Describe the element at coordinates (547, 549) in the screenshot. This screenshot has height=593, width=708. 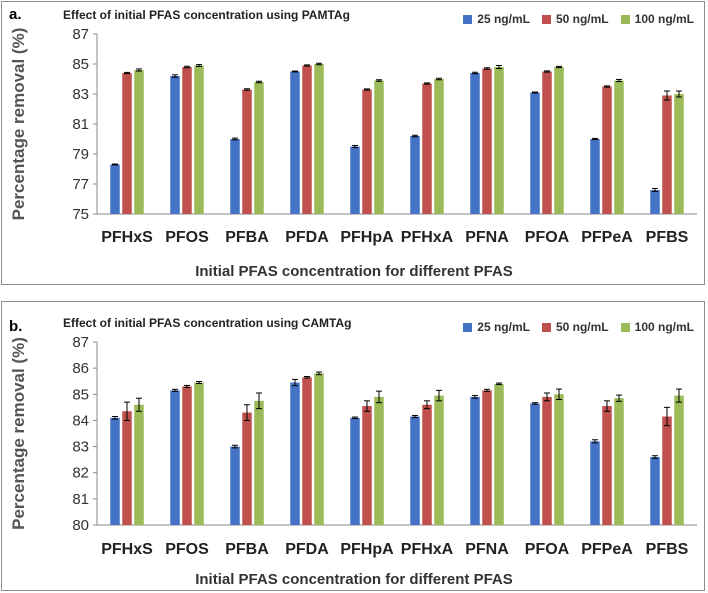
I see `x-tick-label: PFOA` at that location.